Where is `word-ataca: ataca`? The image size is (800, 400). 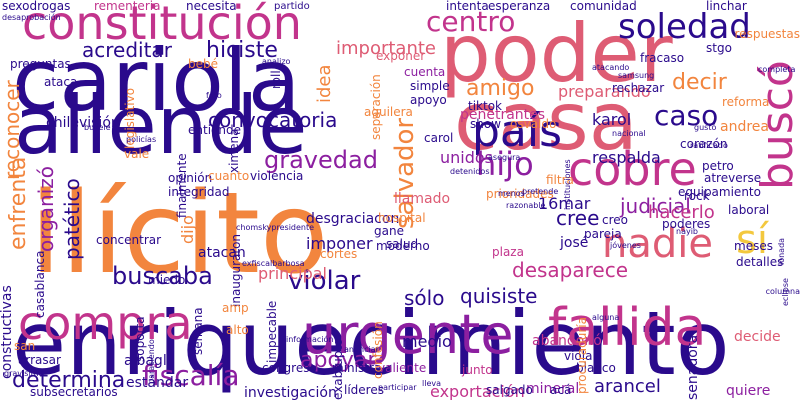
word-ataca: ataca is located at coordinates (61, 82).